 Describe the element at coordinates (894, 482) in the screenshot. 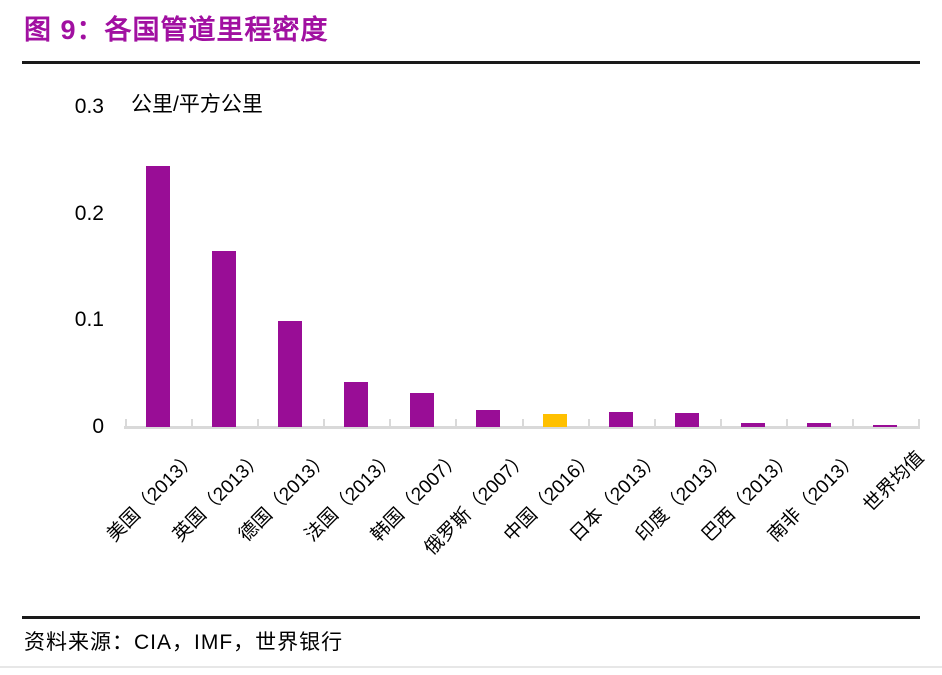

I see `x-axis-label: 世界均值` at that location.